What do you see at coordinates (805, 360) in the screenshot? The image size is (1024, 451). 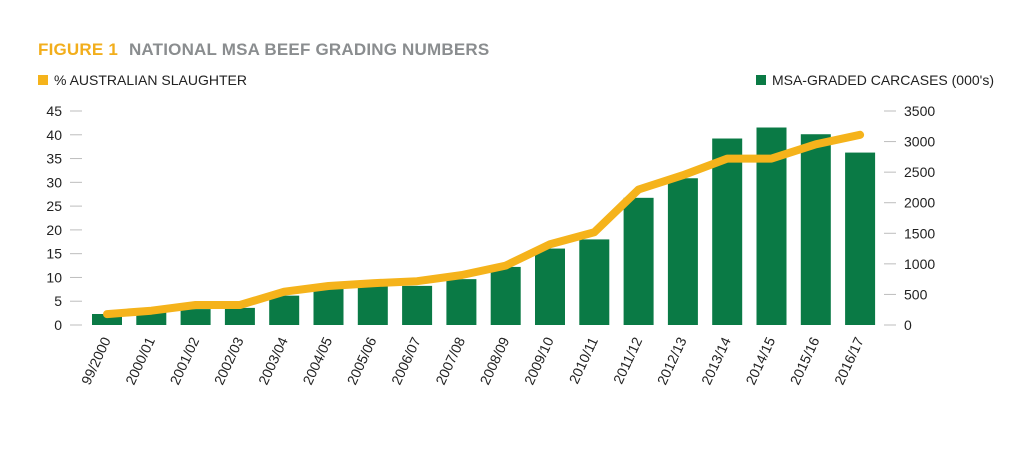 I see `x-axis-label: 2015/16` at bounding box center [805, 360].